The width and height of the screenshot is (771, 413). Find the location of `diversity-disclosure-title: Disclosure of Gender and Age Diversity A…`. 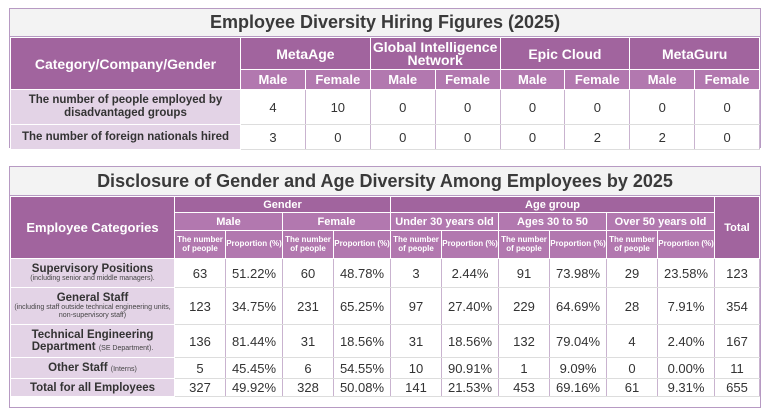

diversity-disclosure-title: Disclosure of Gender and Age Diversity A… is located at coordinates (385, 181).